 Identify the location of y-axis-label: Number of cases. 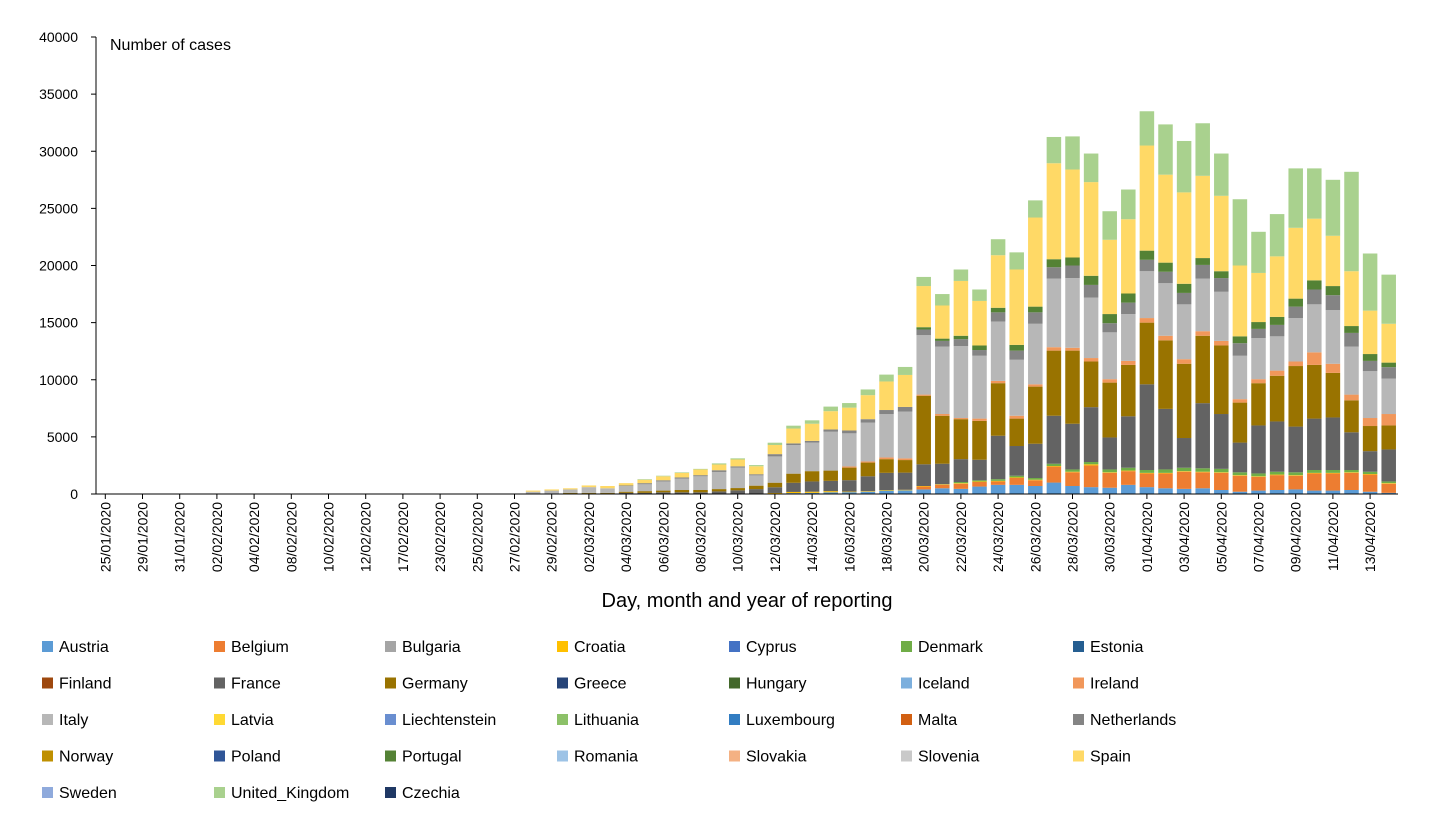
(170, 45).